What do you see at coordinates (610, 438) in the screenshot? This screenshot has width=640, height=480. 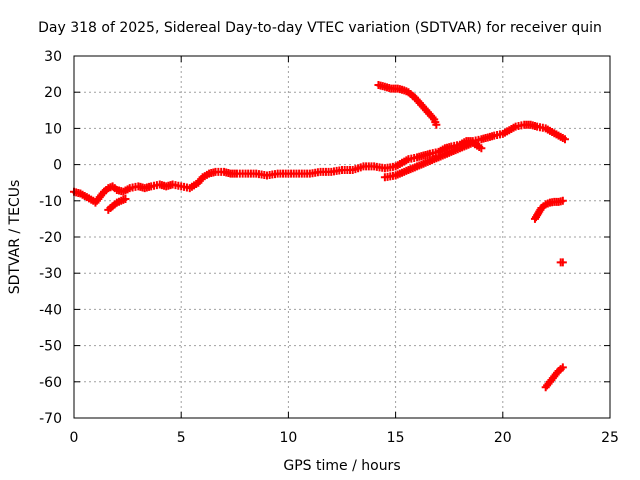 I see `x-tick-label: 25` at bounding box center [610, 438].